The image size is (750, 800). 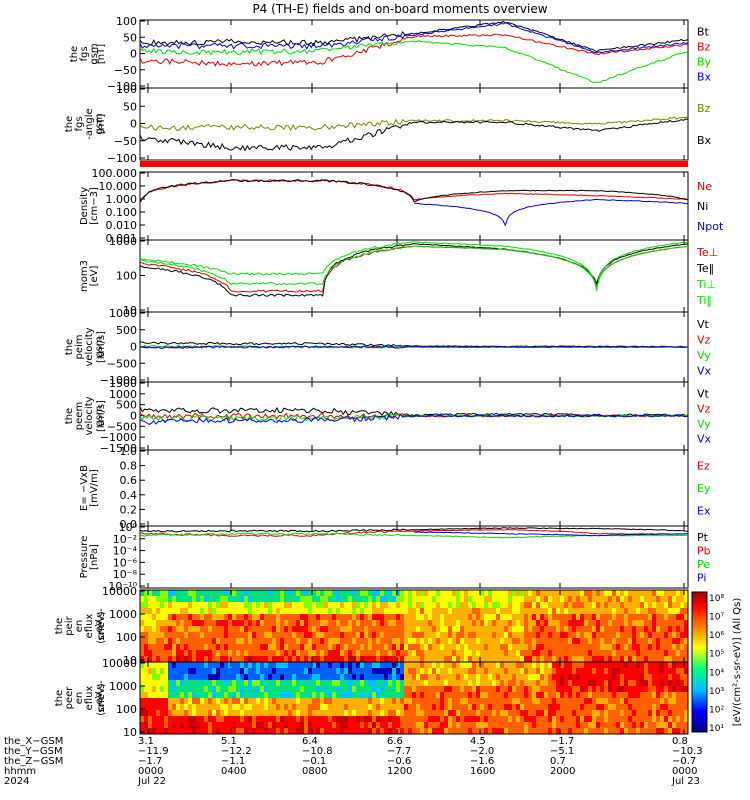 What do you see at coordinates (129, 495) in the screenshot?
I see `ytick-label: 0.4` at bounding box center [129, 495].